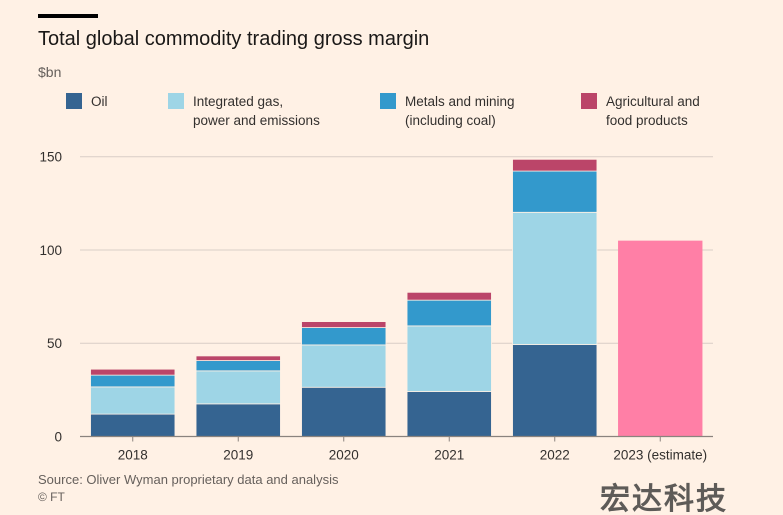 The height and width of the screenshot is (515, 783). What do you see at coordinates (450, 120) in the screenshot?
I see `legend-label: (including coal)` at bounding box center [450, 120].